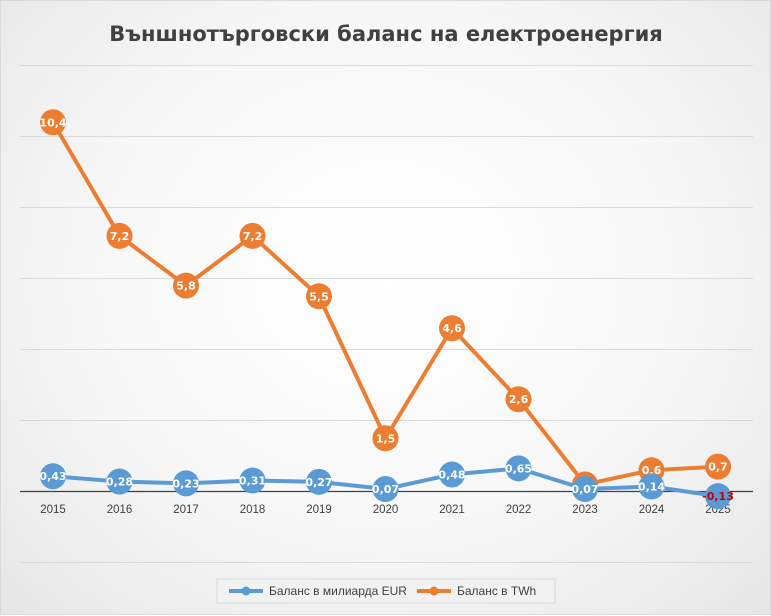 This screenshot has height=616, width=771. I want to click on data-label: 0,31, so click(252, 480).